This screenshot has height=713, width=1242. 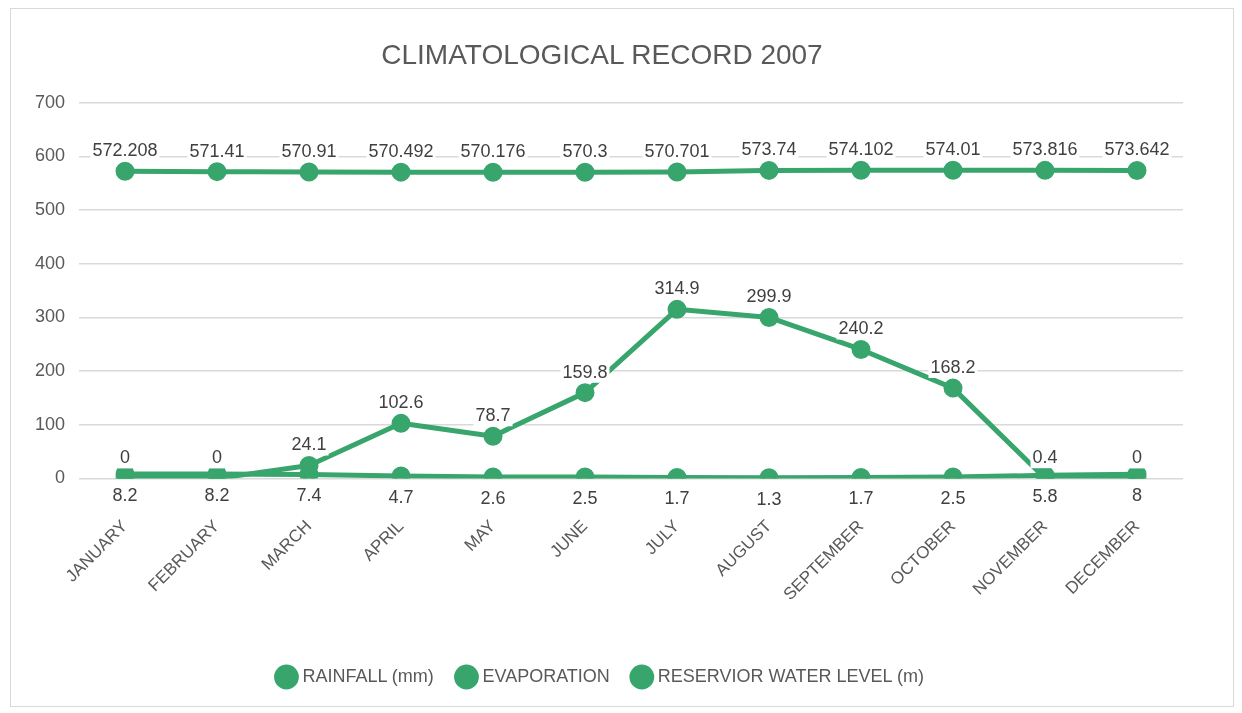 I want to click on legend-label: RESERVIOR WATER LEVEL (m), so click(x=790, y=675).